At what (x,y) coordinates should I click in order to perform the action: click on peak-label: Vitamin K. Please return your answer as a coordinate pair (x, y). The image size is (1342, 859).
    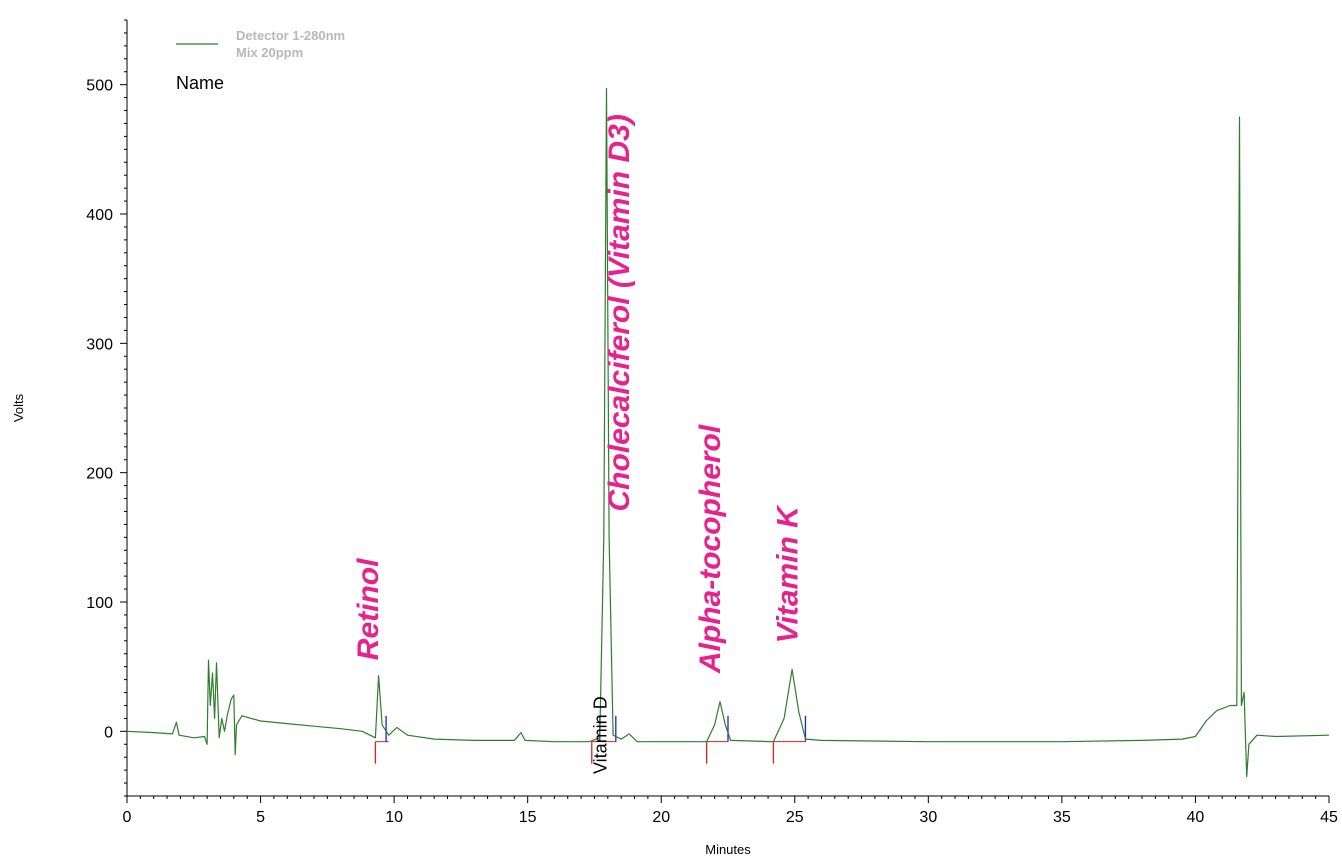
    Looking at the image, I should click on (787, 574).